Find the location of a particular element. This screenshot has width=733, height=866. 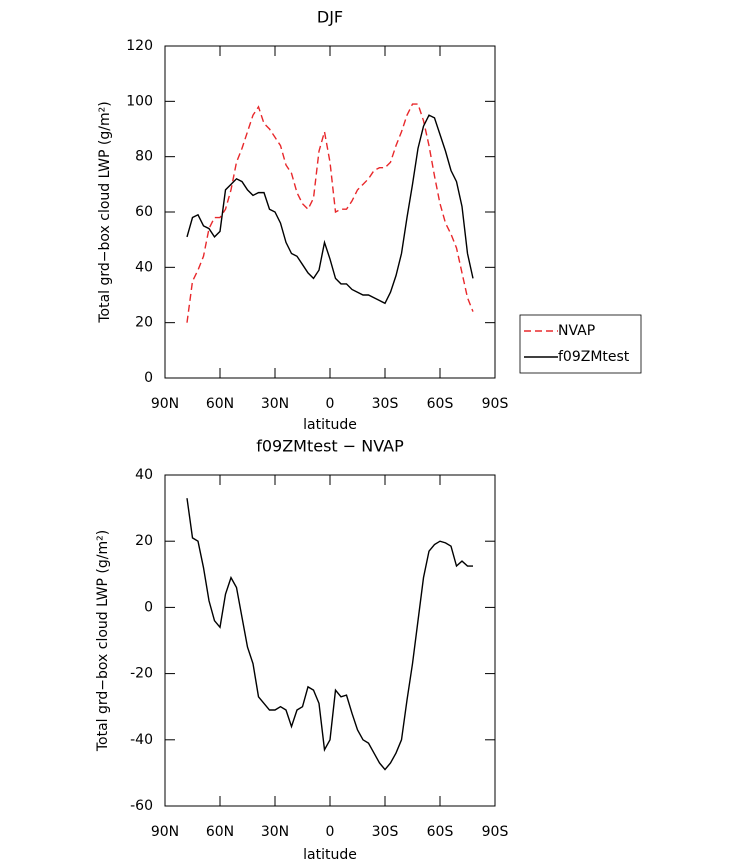

y-tick-label: -60 is located at coordinates (141, 806).